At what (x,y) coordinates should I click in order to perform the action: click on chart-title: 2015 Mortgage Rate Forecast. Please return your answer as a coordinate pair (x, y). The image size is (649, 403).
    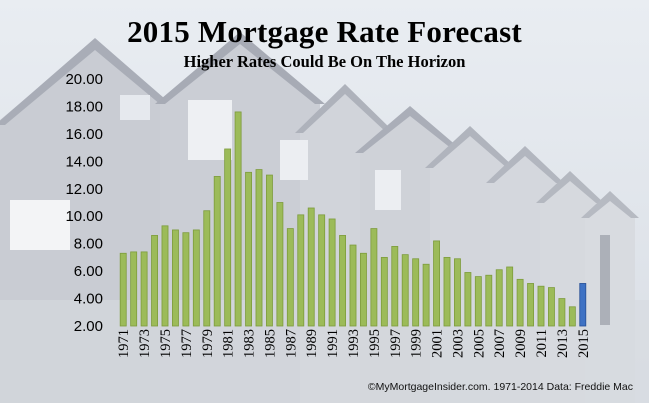
    Looking at the image, I should click on (324, 31).